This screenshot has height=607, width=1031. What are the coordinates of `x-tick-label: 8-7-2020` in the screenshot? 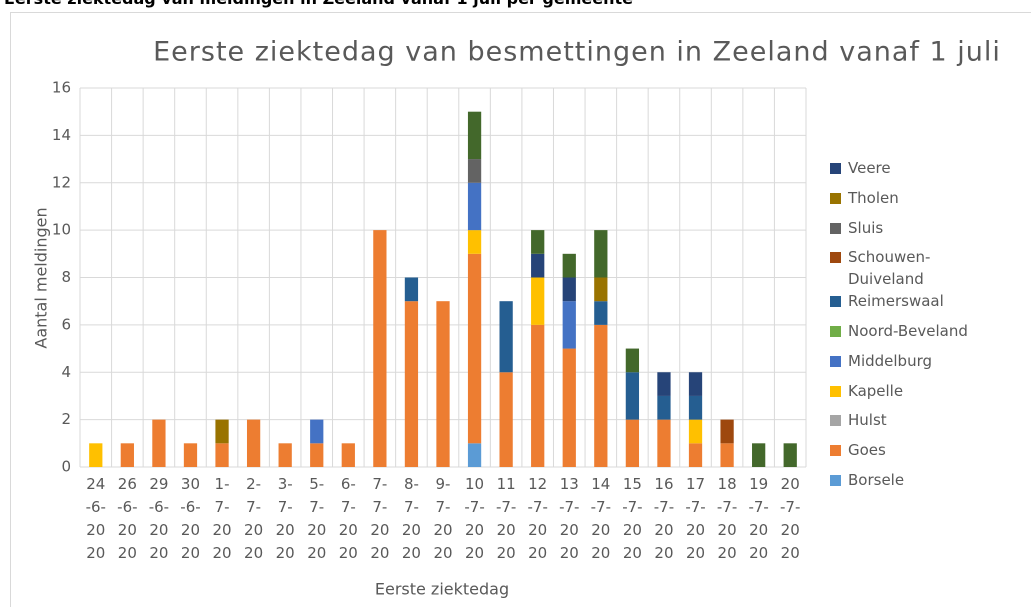 It's located at (411, 518).